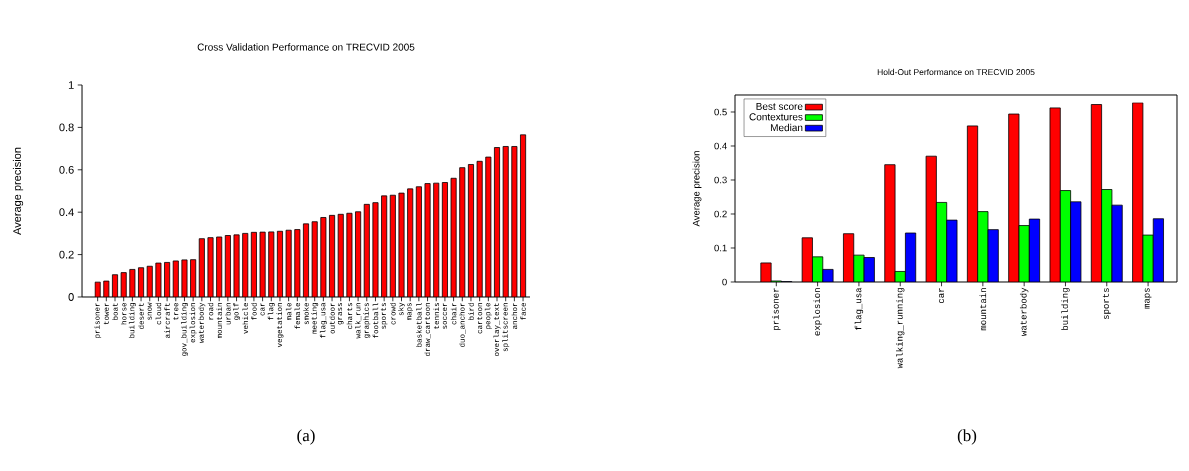 Image resolution: width=1189 pixels, height=471 pixels. I want to click on y-tick-label: 0.1, so click(720, 248).